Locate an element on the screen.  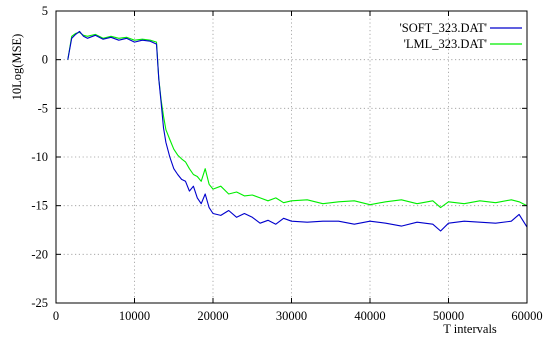
x-tick-label: 10000 is located at coordinates (134, 316).